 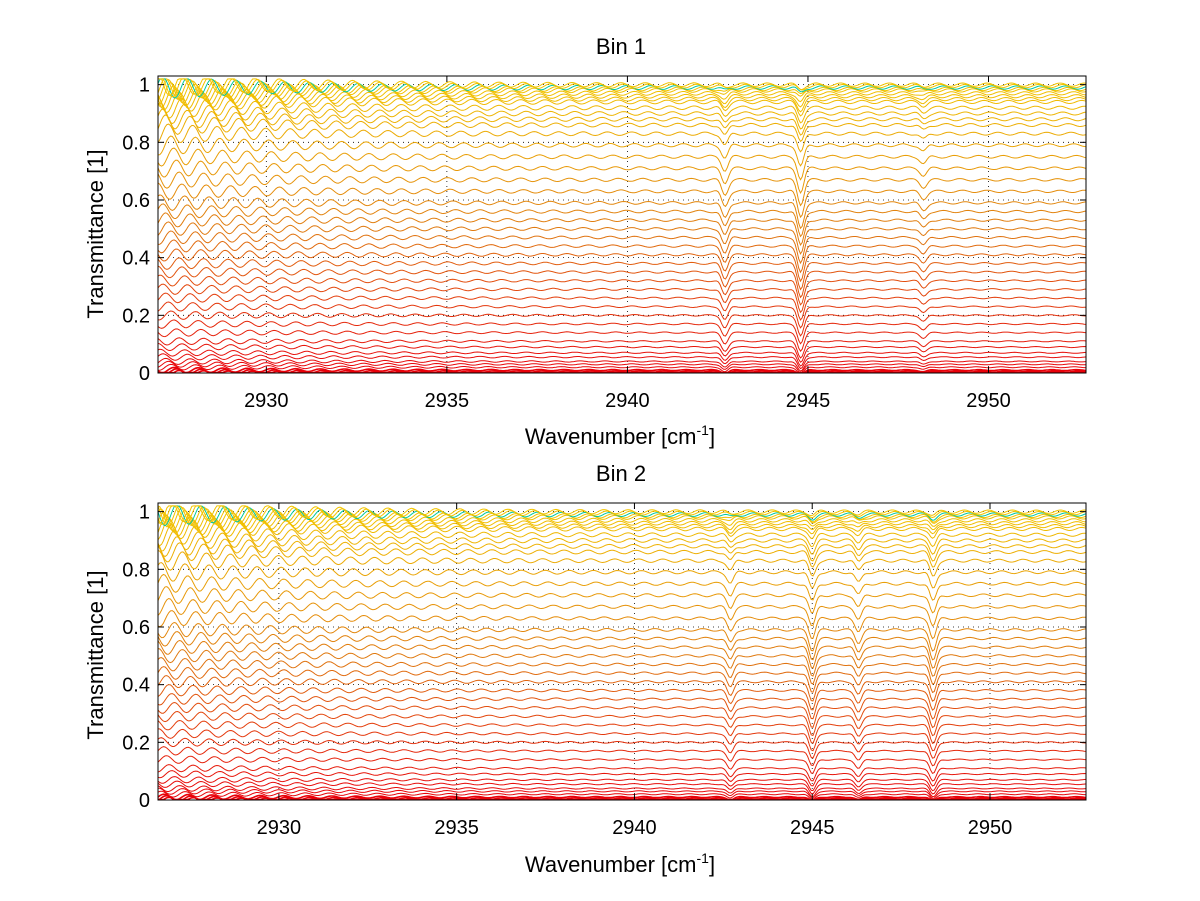 What do you see at coordinates (447, 401) in the screenshot?
I see `x-tick-label: 2935` at bounding box center [447, 401].